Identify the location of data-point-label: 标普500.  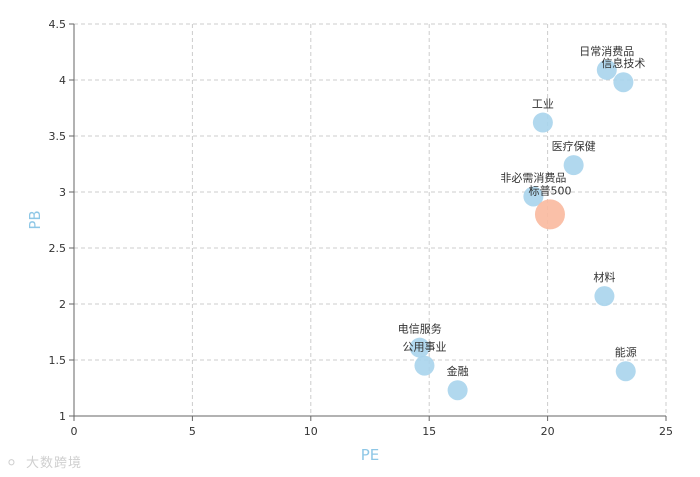
(549, 190).